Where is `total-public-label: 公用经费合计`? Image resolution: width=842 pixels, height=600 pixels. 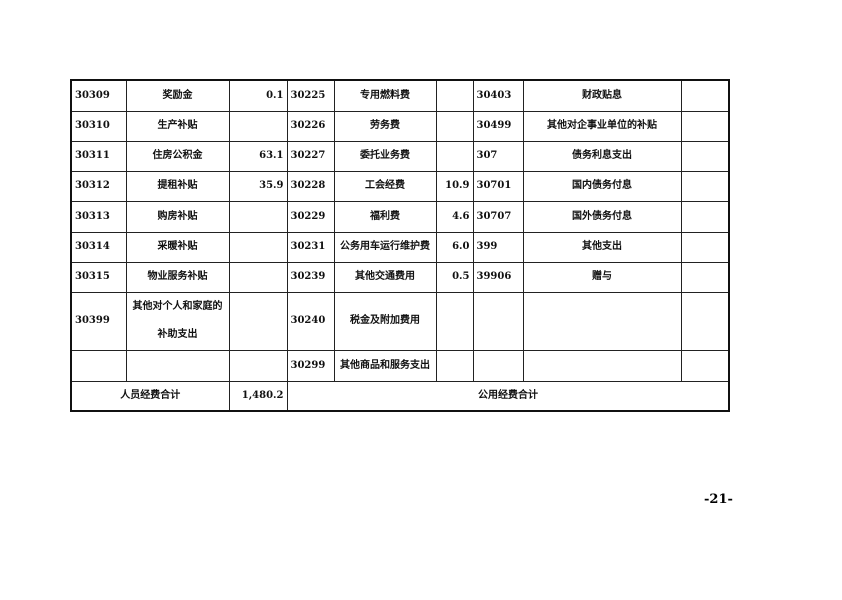 total-public-label: 公用经费合计 is located at coordinates (508, 396).